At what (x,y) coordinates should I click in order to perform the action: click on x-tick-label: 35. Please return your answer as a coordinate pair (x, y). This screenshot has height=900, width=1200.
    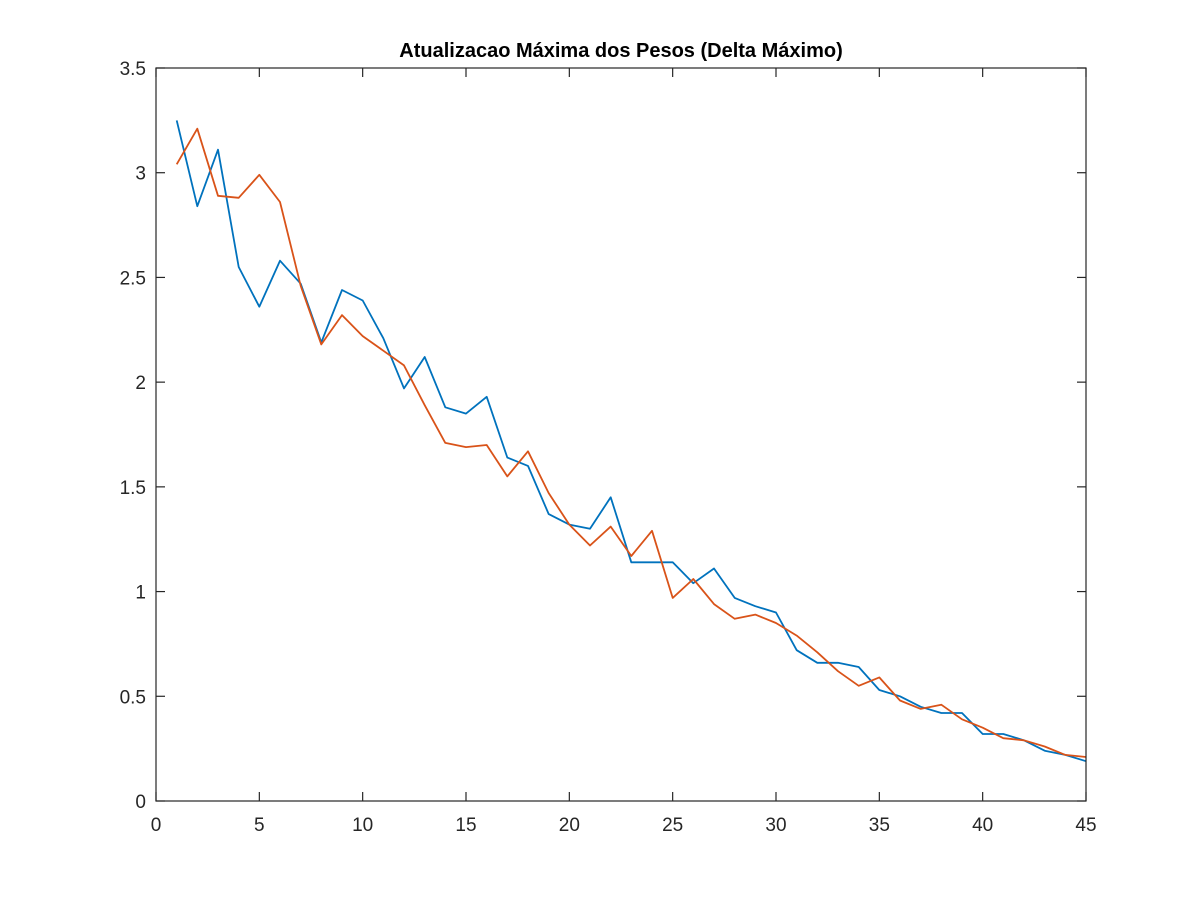
    Looking at the image, I should click on (879, 825).